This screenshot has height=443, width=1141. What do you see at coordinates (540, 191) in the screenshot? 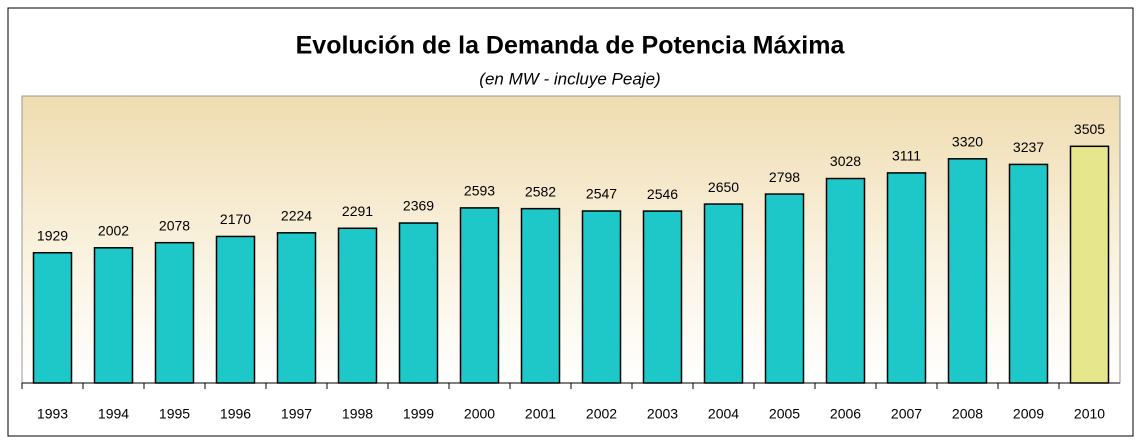
I see `value-label: 2582` at bounding box center [540, 191].